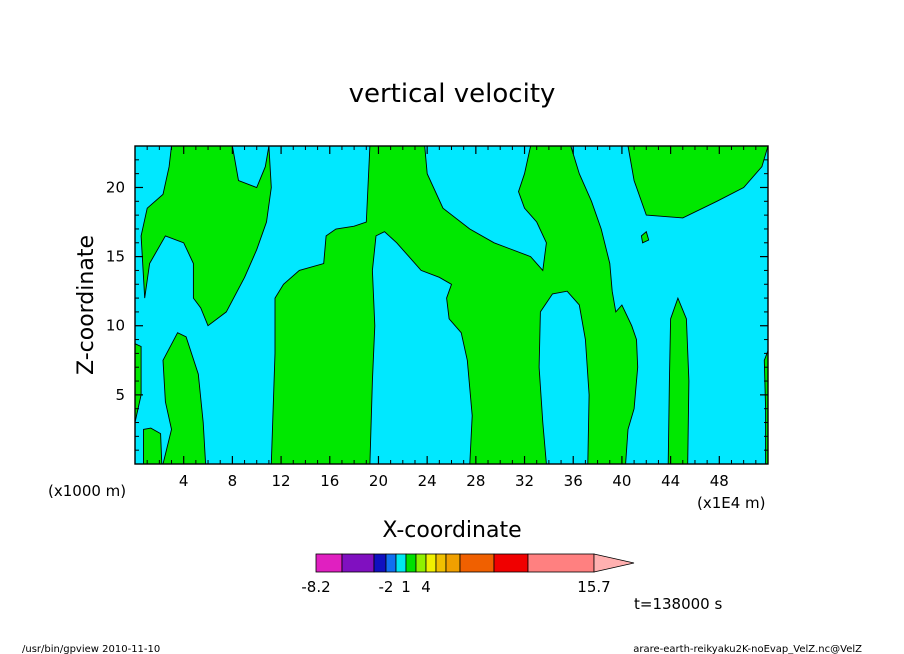  What do you see at coordinates (475, 481) in the screenshot?
I see `x-tick-label: 28` at bounding box center [475, 481].